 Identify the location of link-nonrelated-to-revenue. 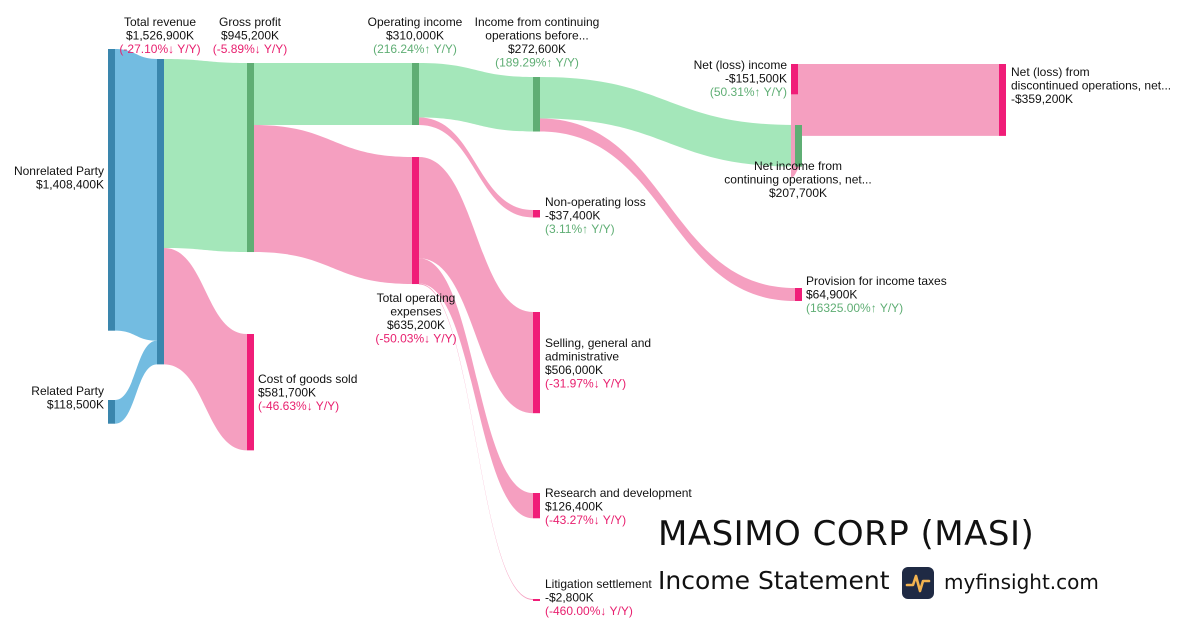
(136, 195).